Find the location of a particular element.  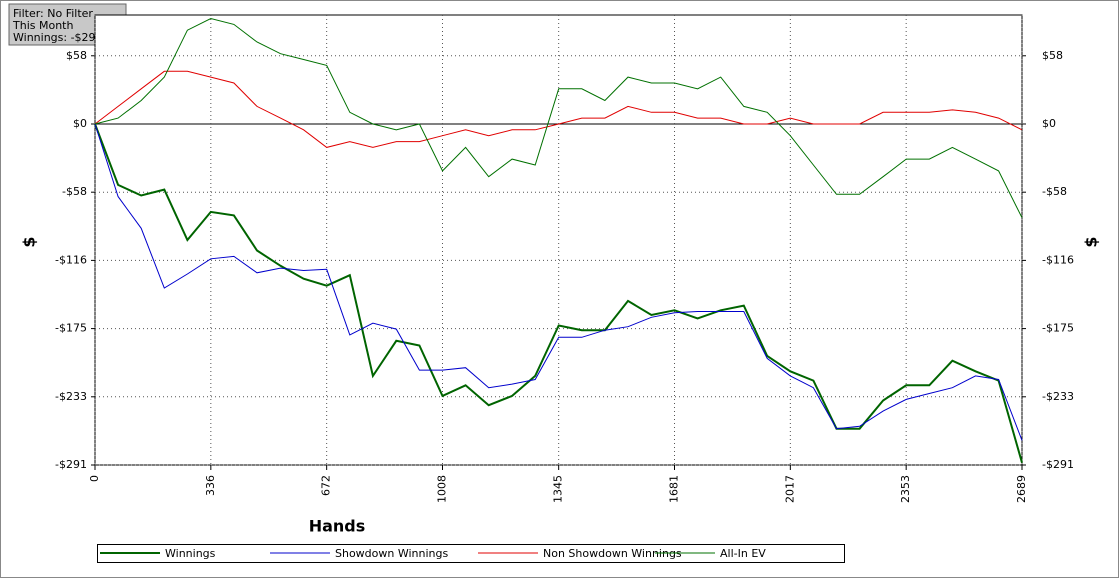

legend-label: Winnings is located at coordinates (190, 553).